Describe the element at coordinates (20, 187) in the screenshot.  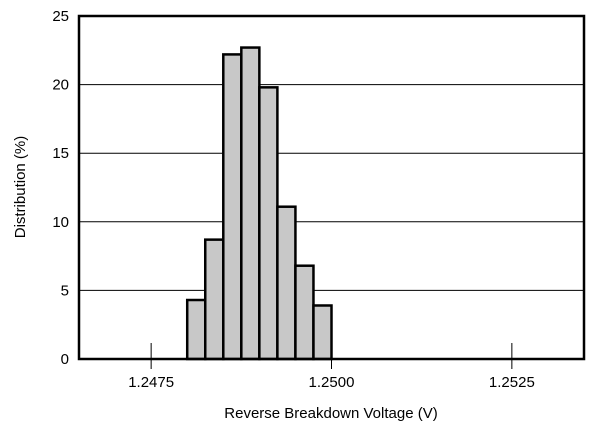
I see `y-axis-title: Distribution (%)` at that location.